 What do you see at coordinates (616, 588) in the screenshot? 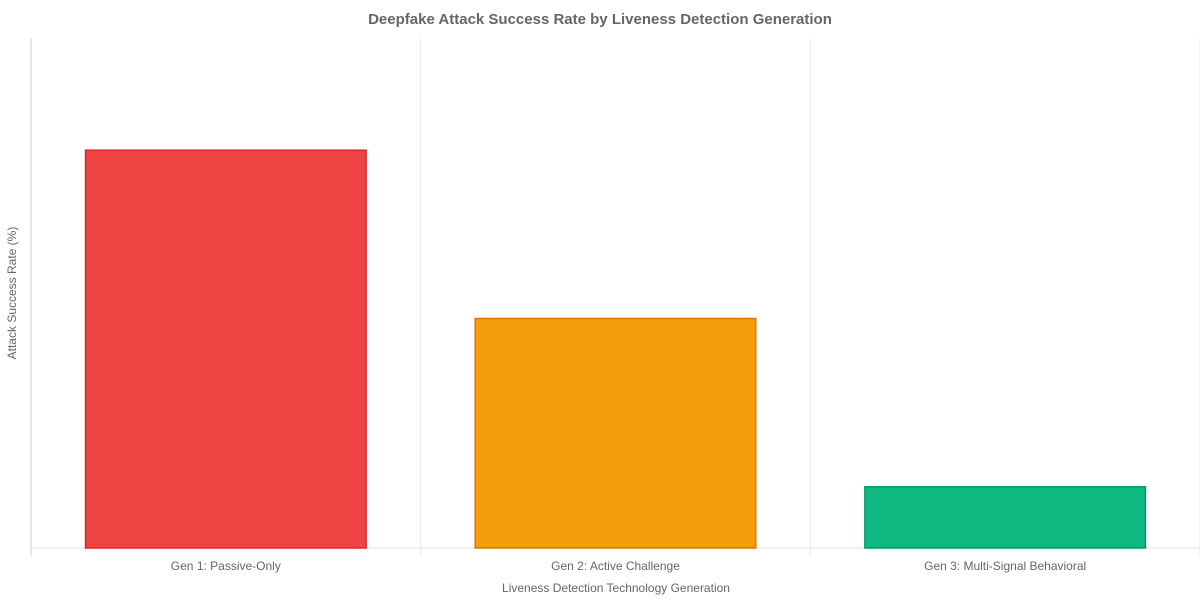
I see `x-axis-label: Liveness Detection Technology Generation` at bounding box center [616, 588].